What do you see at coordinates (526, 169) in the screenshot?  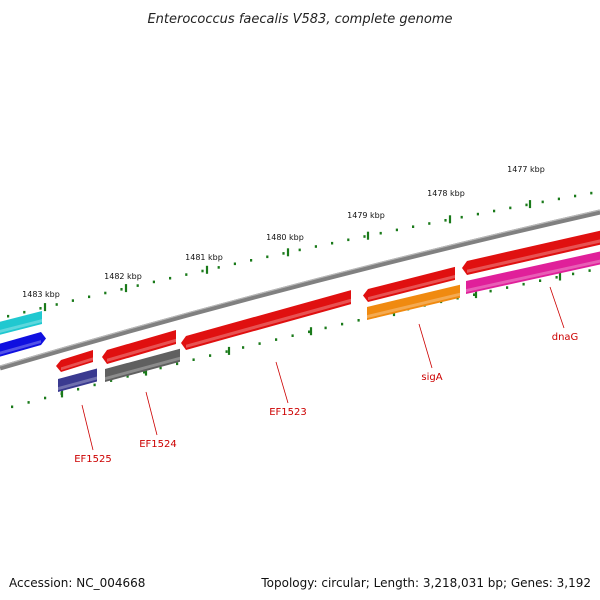 I see `ruler-label: 1477 kbp` at bounding box center [526, 169].